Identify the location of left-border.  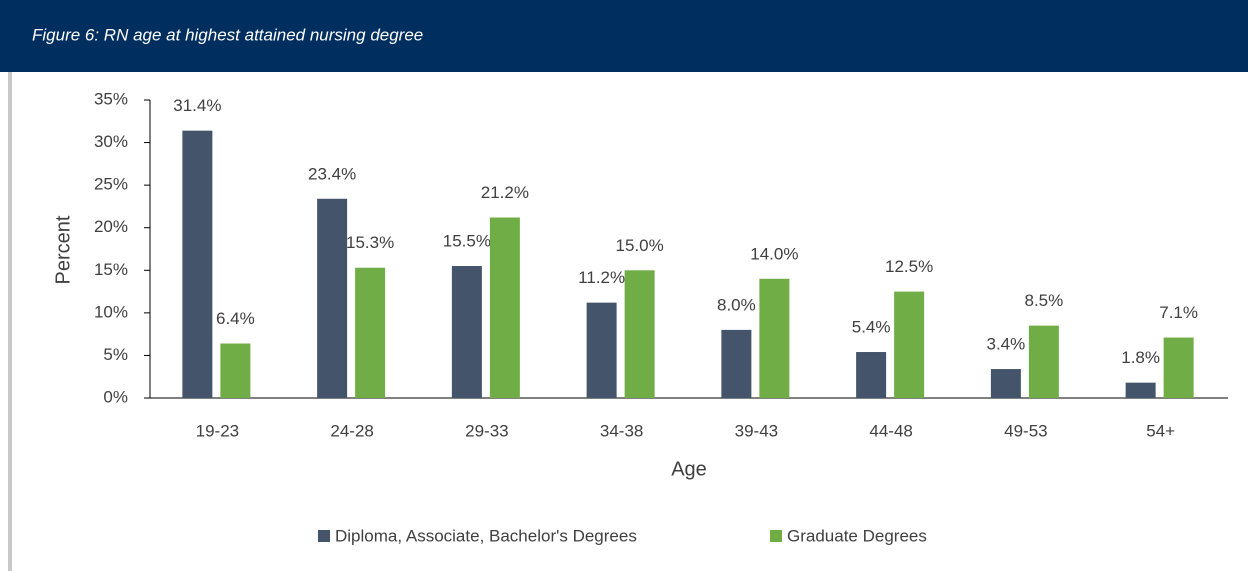
(10, 321).